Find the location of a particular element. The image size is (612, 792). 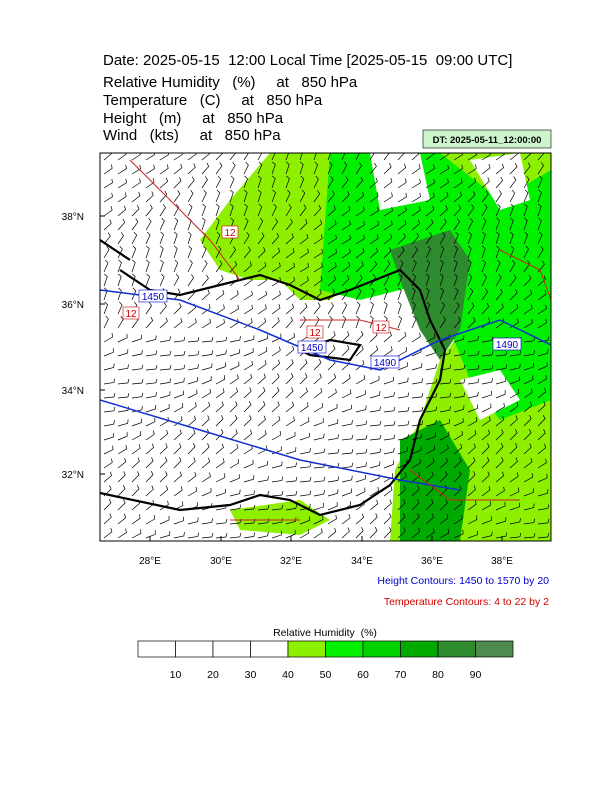

colorbar-cell is located at coordinates (344, 649).